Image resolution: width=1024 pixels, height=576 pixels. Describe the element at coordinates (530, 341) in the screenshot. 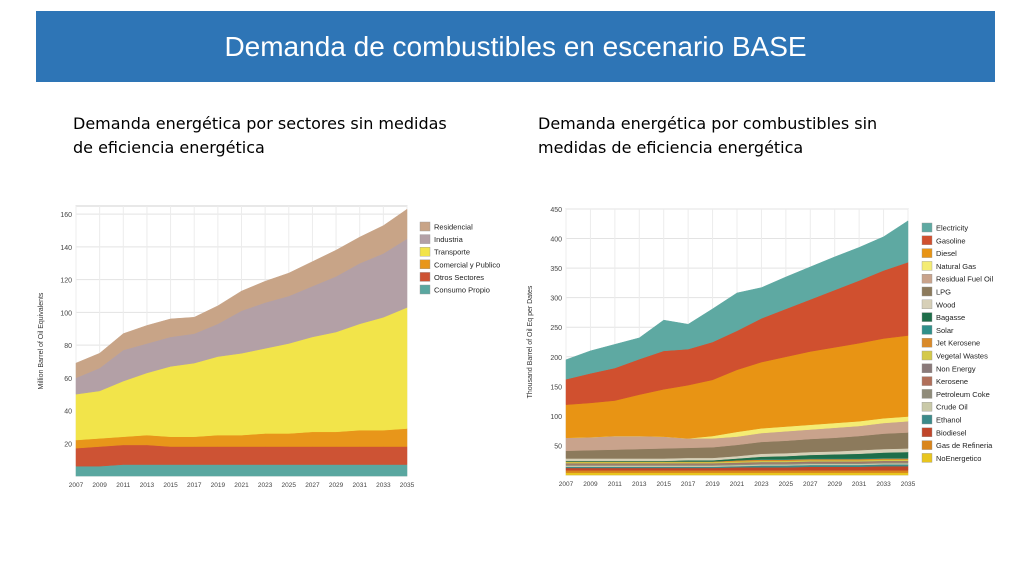

I see `y-axis-label: Thousand Barrel of Oil Eq per Dates` at that location.